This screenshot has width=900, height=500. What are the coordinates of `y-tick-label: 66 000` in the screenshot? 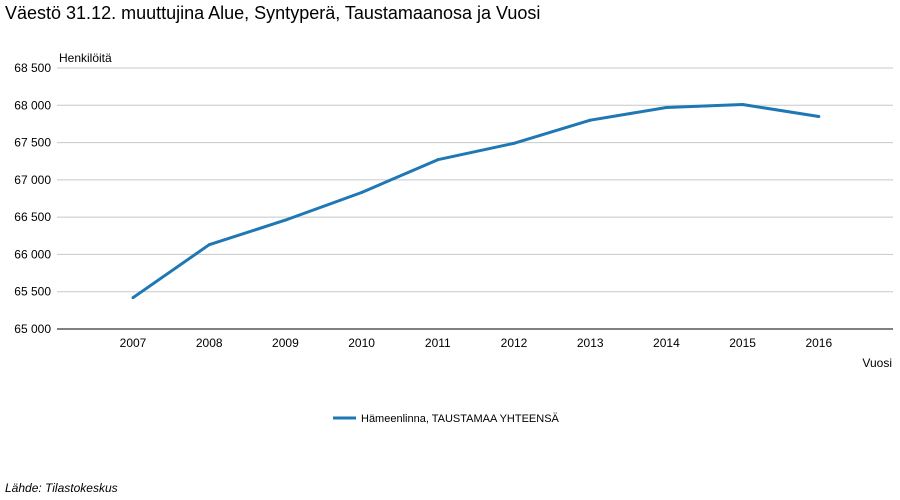 It's located at (32, 254).